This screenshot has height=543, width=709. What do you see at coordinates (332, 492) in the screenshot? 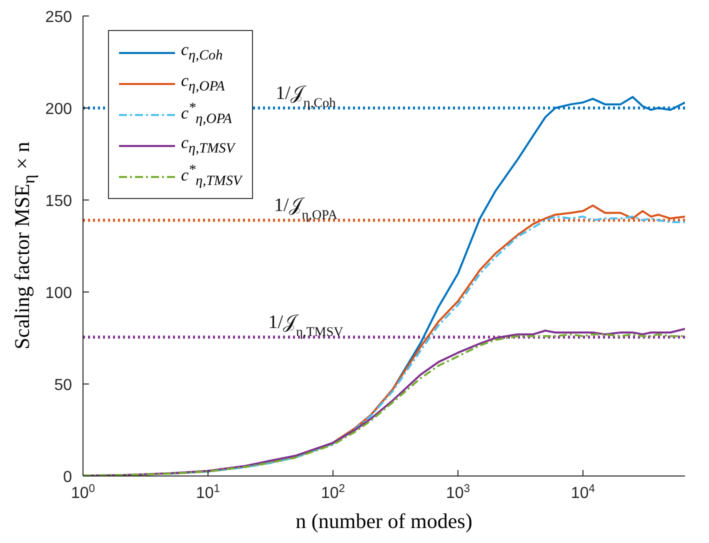
I see `x-tick-label: 10$^{2}$` at bounding box center [332, 492].